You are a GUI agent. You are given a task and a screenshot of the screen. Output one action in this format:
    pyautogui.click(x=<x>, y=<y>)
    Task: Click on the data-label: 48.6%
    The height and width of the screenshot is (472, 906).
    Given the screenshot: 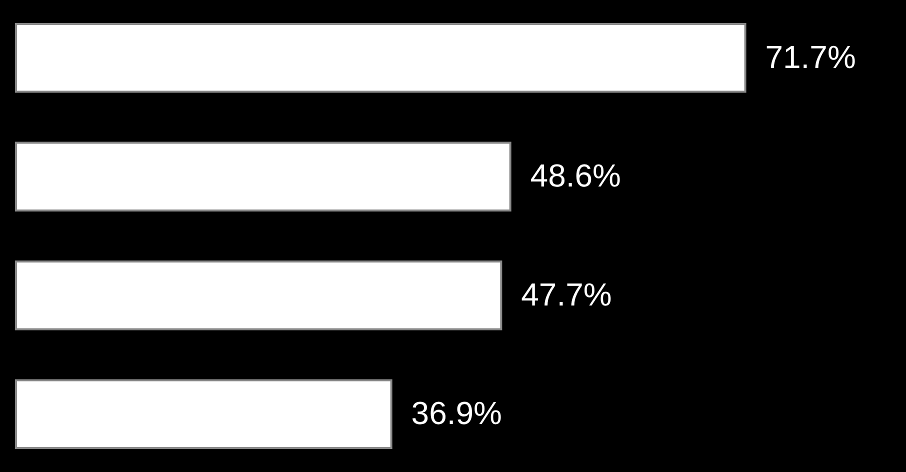 What is the action you would take?
    pyautogui.click(x=575, y=176)
    